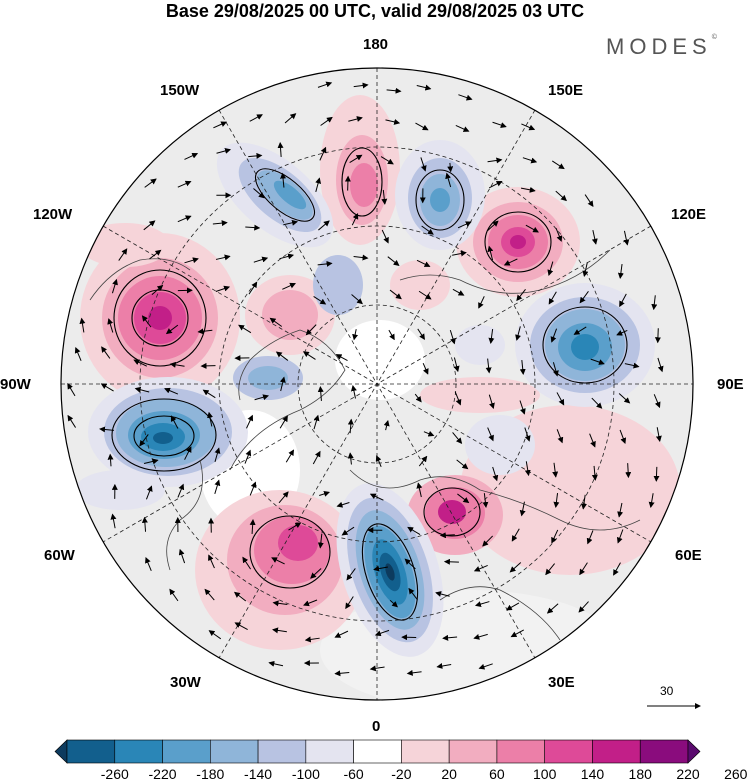  Describe the element at coordinates (306, 774) in the screenshot. I see `colorbar-tick-label: -100` at that location.